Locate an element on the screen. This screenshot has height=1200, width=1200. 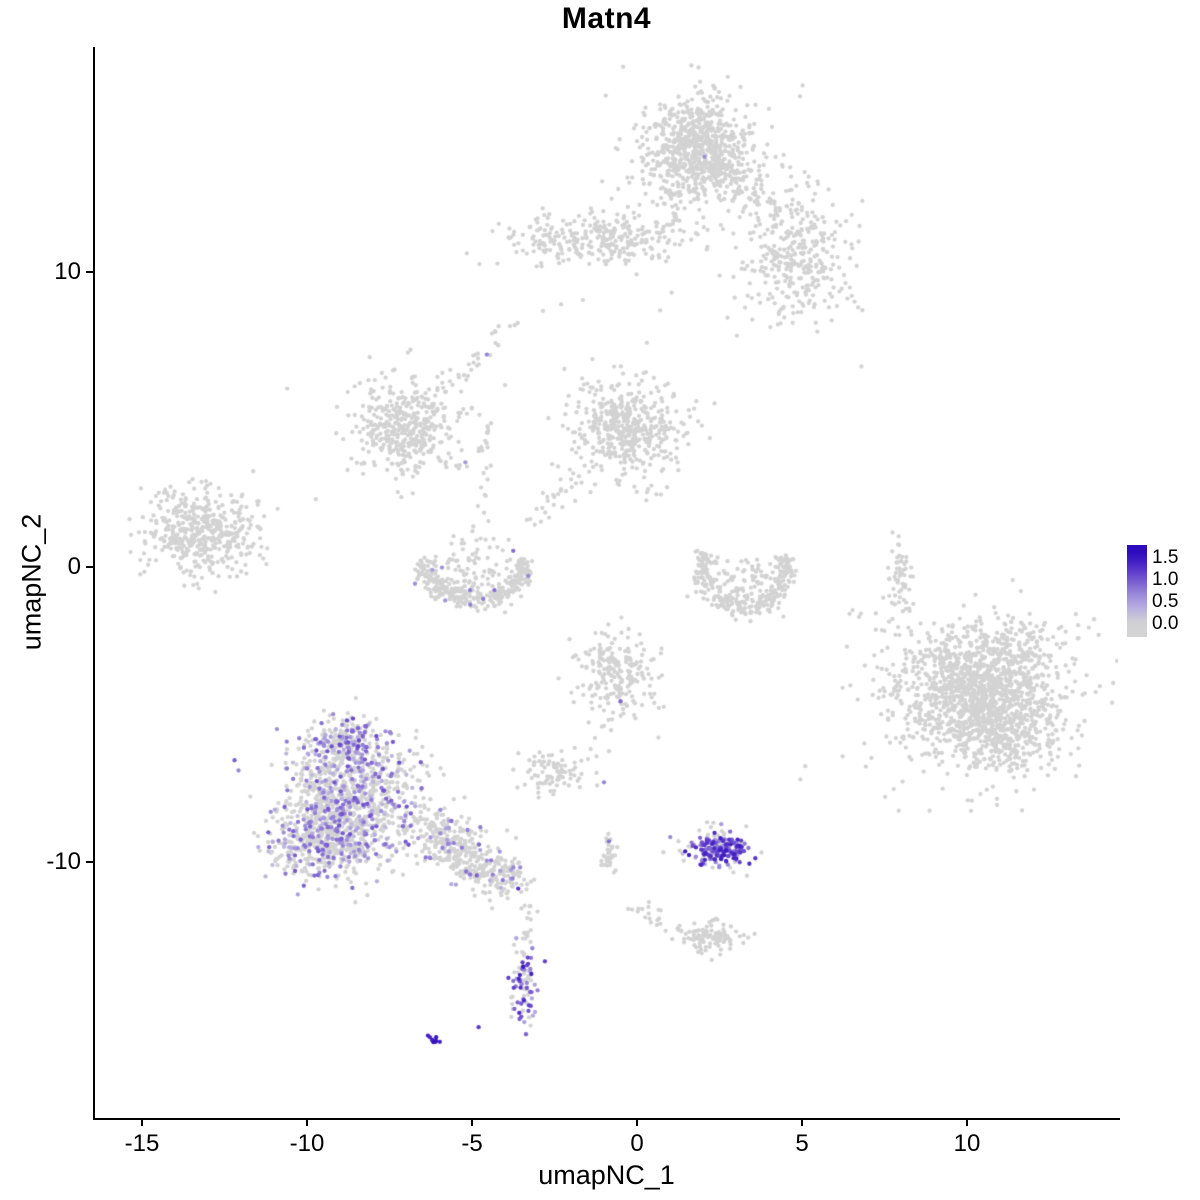
y-axis-label: umapNC_2 is located at coordinates (31, 582).